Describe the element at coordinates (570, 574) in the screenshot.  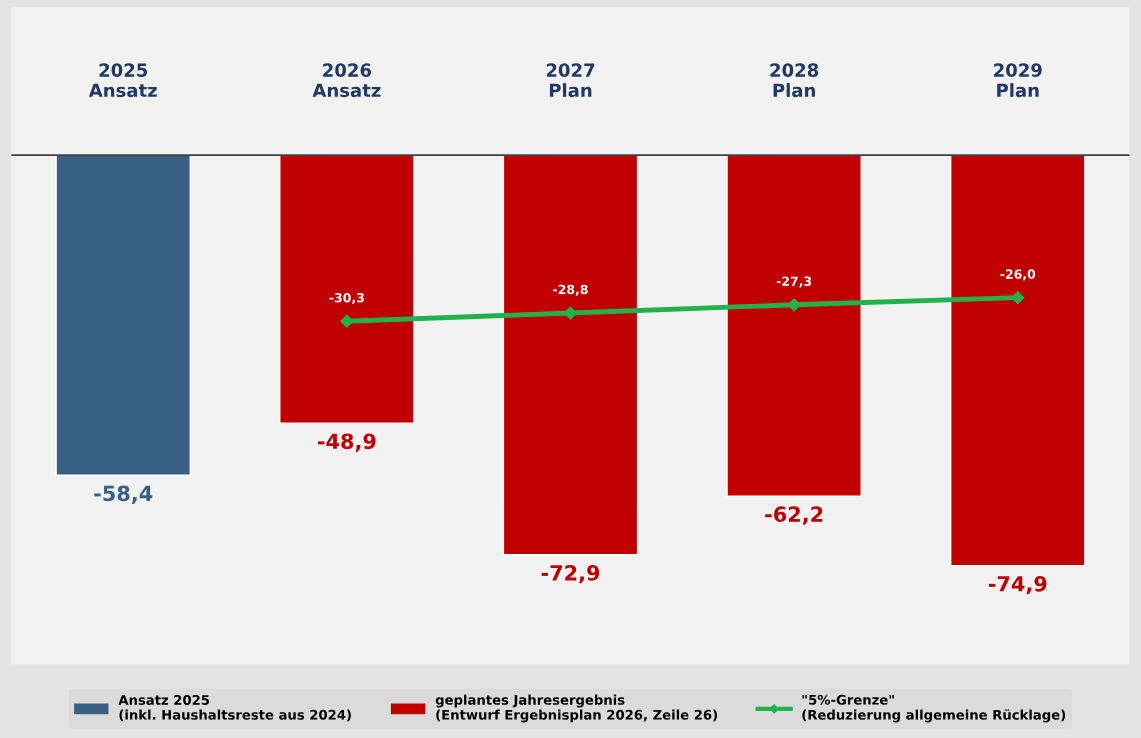
I see `data-label: -72,9` at that location.